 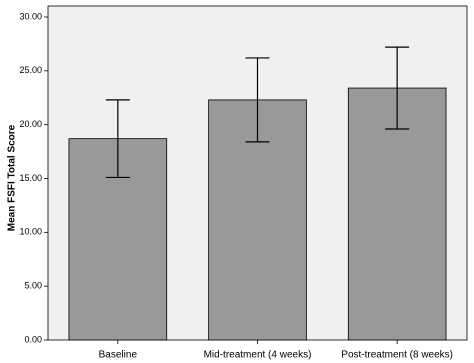 I want to click on y-tick-label: 25.00, so click(x=30, y=70).